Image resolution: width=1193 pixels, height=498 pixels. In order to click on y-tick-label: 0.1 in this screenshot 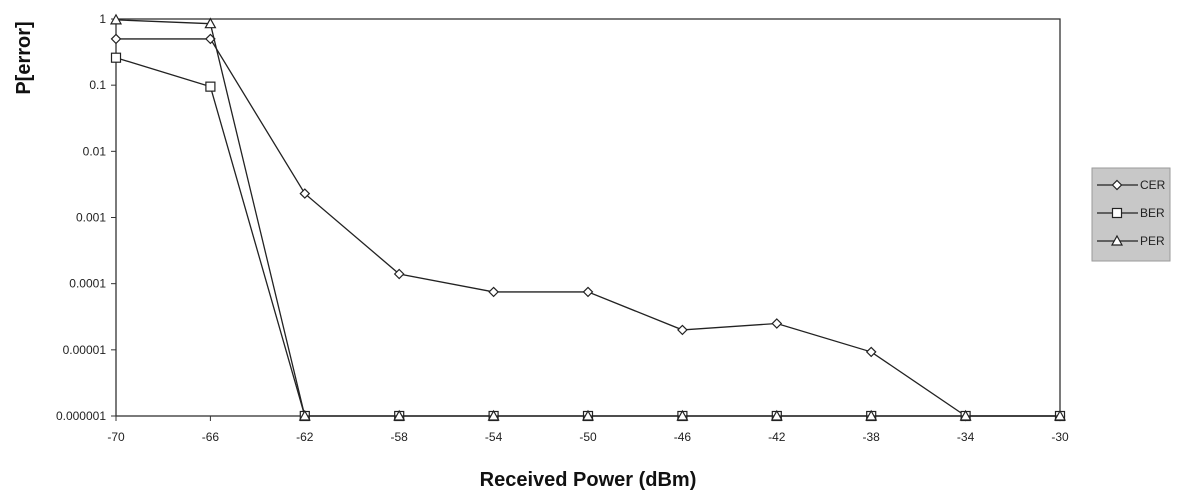, I will do `click(97, 85)`.